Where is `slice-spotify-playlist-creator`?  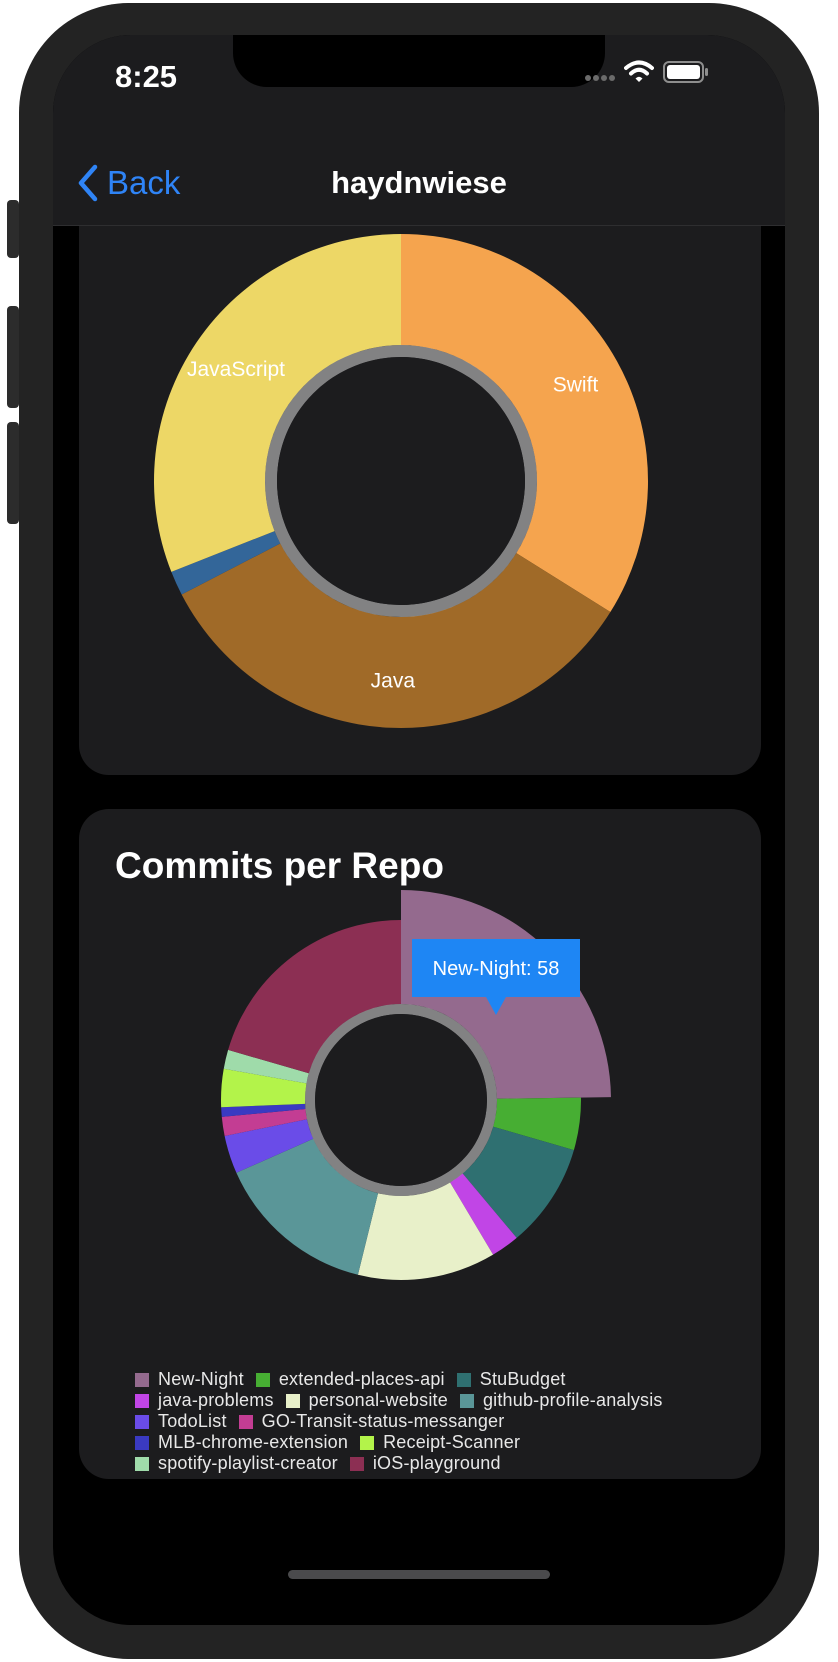
slice-spotify-playlist-creator is located at coordinates (266, 1066).